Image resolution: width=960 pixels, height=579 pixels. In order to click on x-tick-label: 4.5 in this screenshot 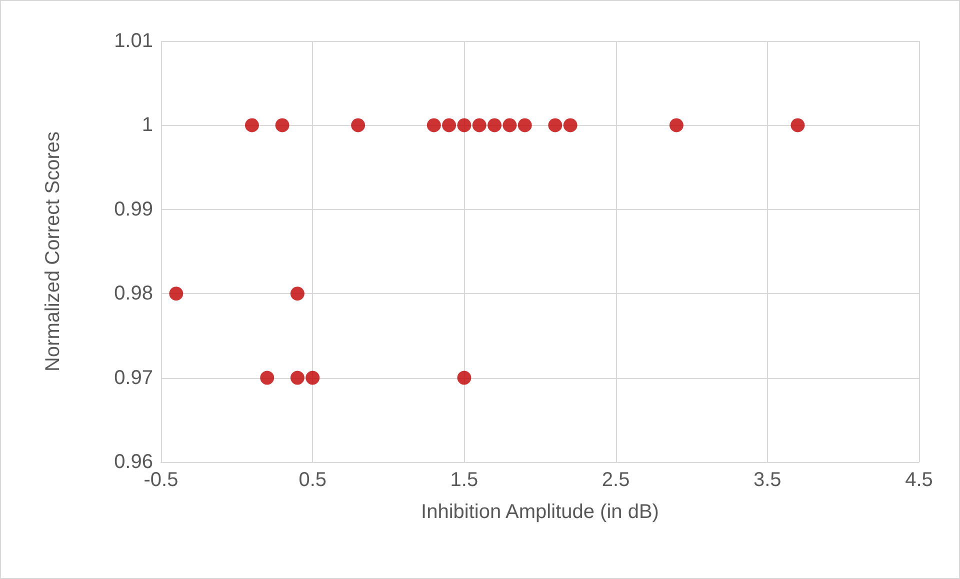, I will do `click(919, 480)`.